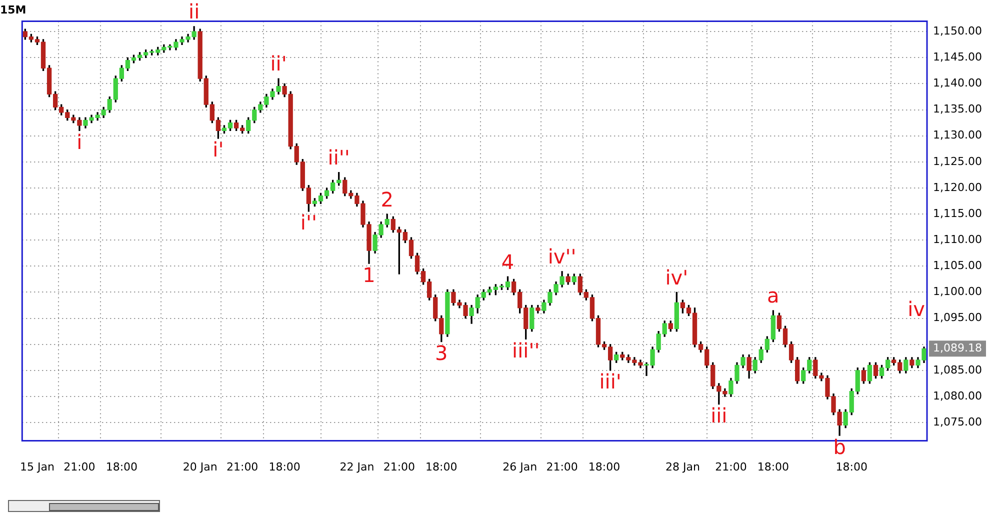 This screenshot has width=990, height=518. What do you see at coordinates (839, 446) in the screenshot?
I see `annotation: b` at bounding box center [839, 446].